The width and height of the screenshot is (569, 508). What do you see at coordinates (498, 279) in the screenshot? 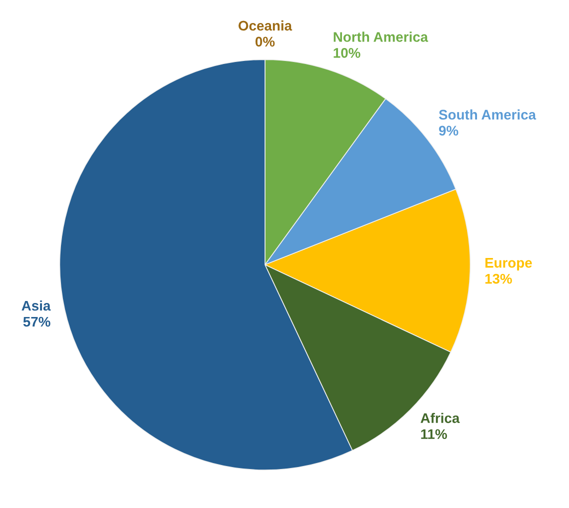
I see `data-label: 13%` at bounding box center [498, 279].